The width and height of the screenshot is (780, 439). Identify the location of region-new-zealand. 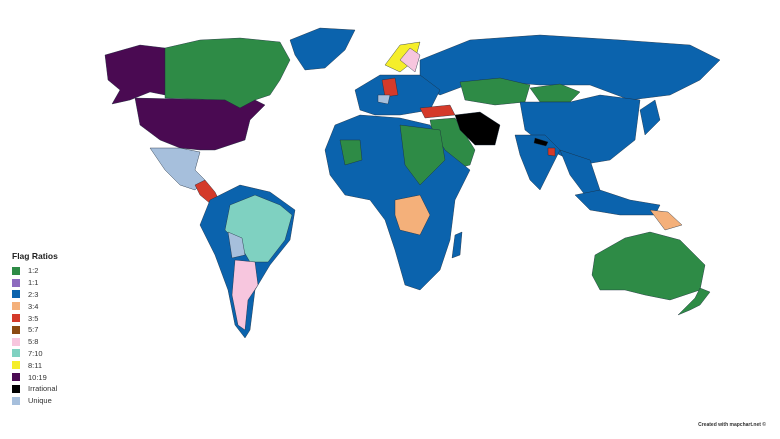
(694, 301).